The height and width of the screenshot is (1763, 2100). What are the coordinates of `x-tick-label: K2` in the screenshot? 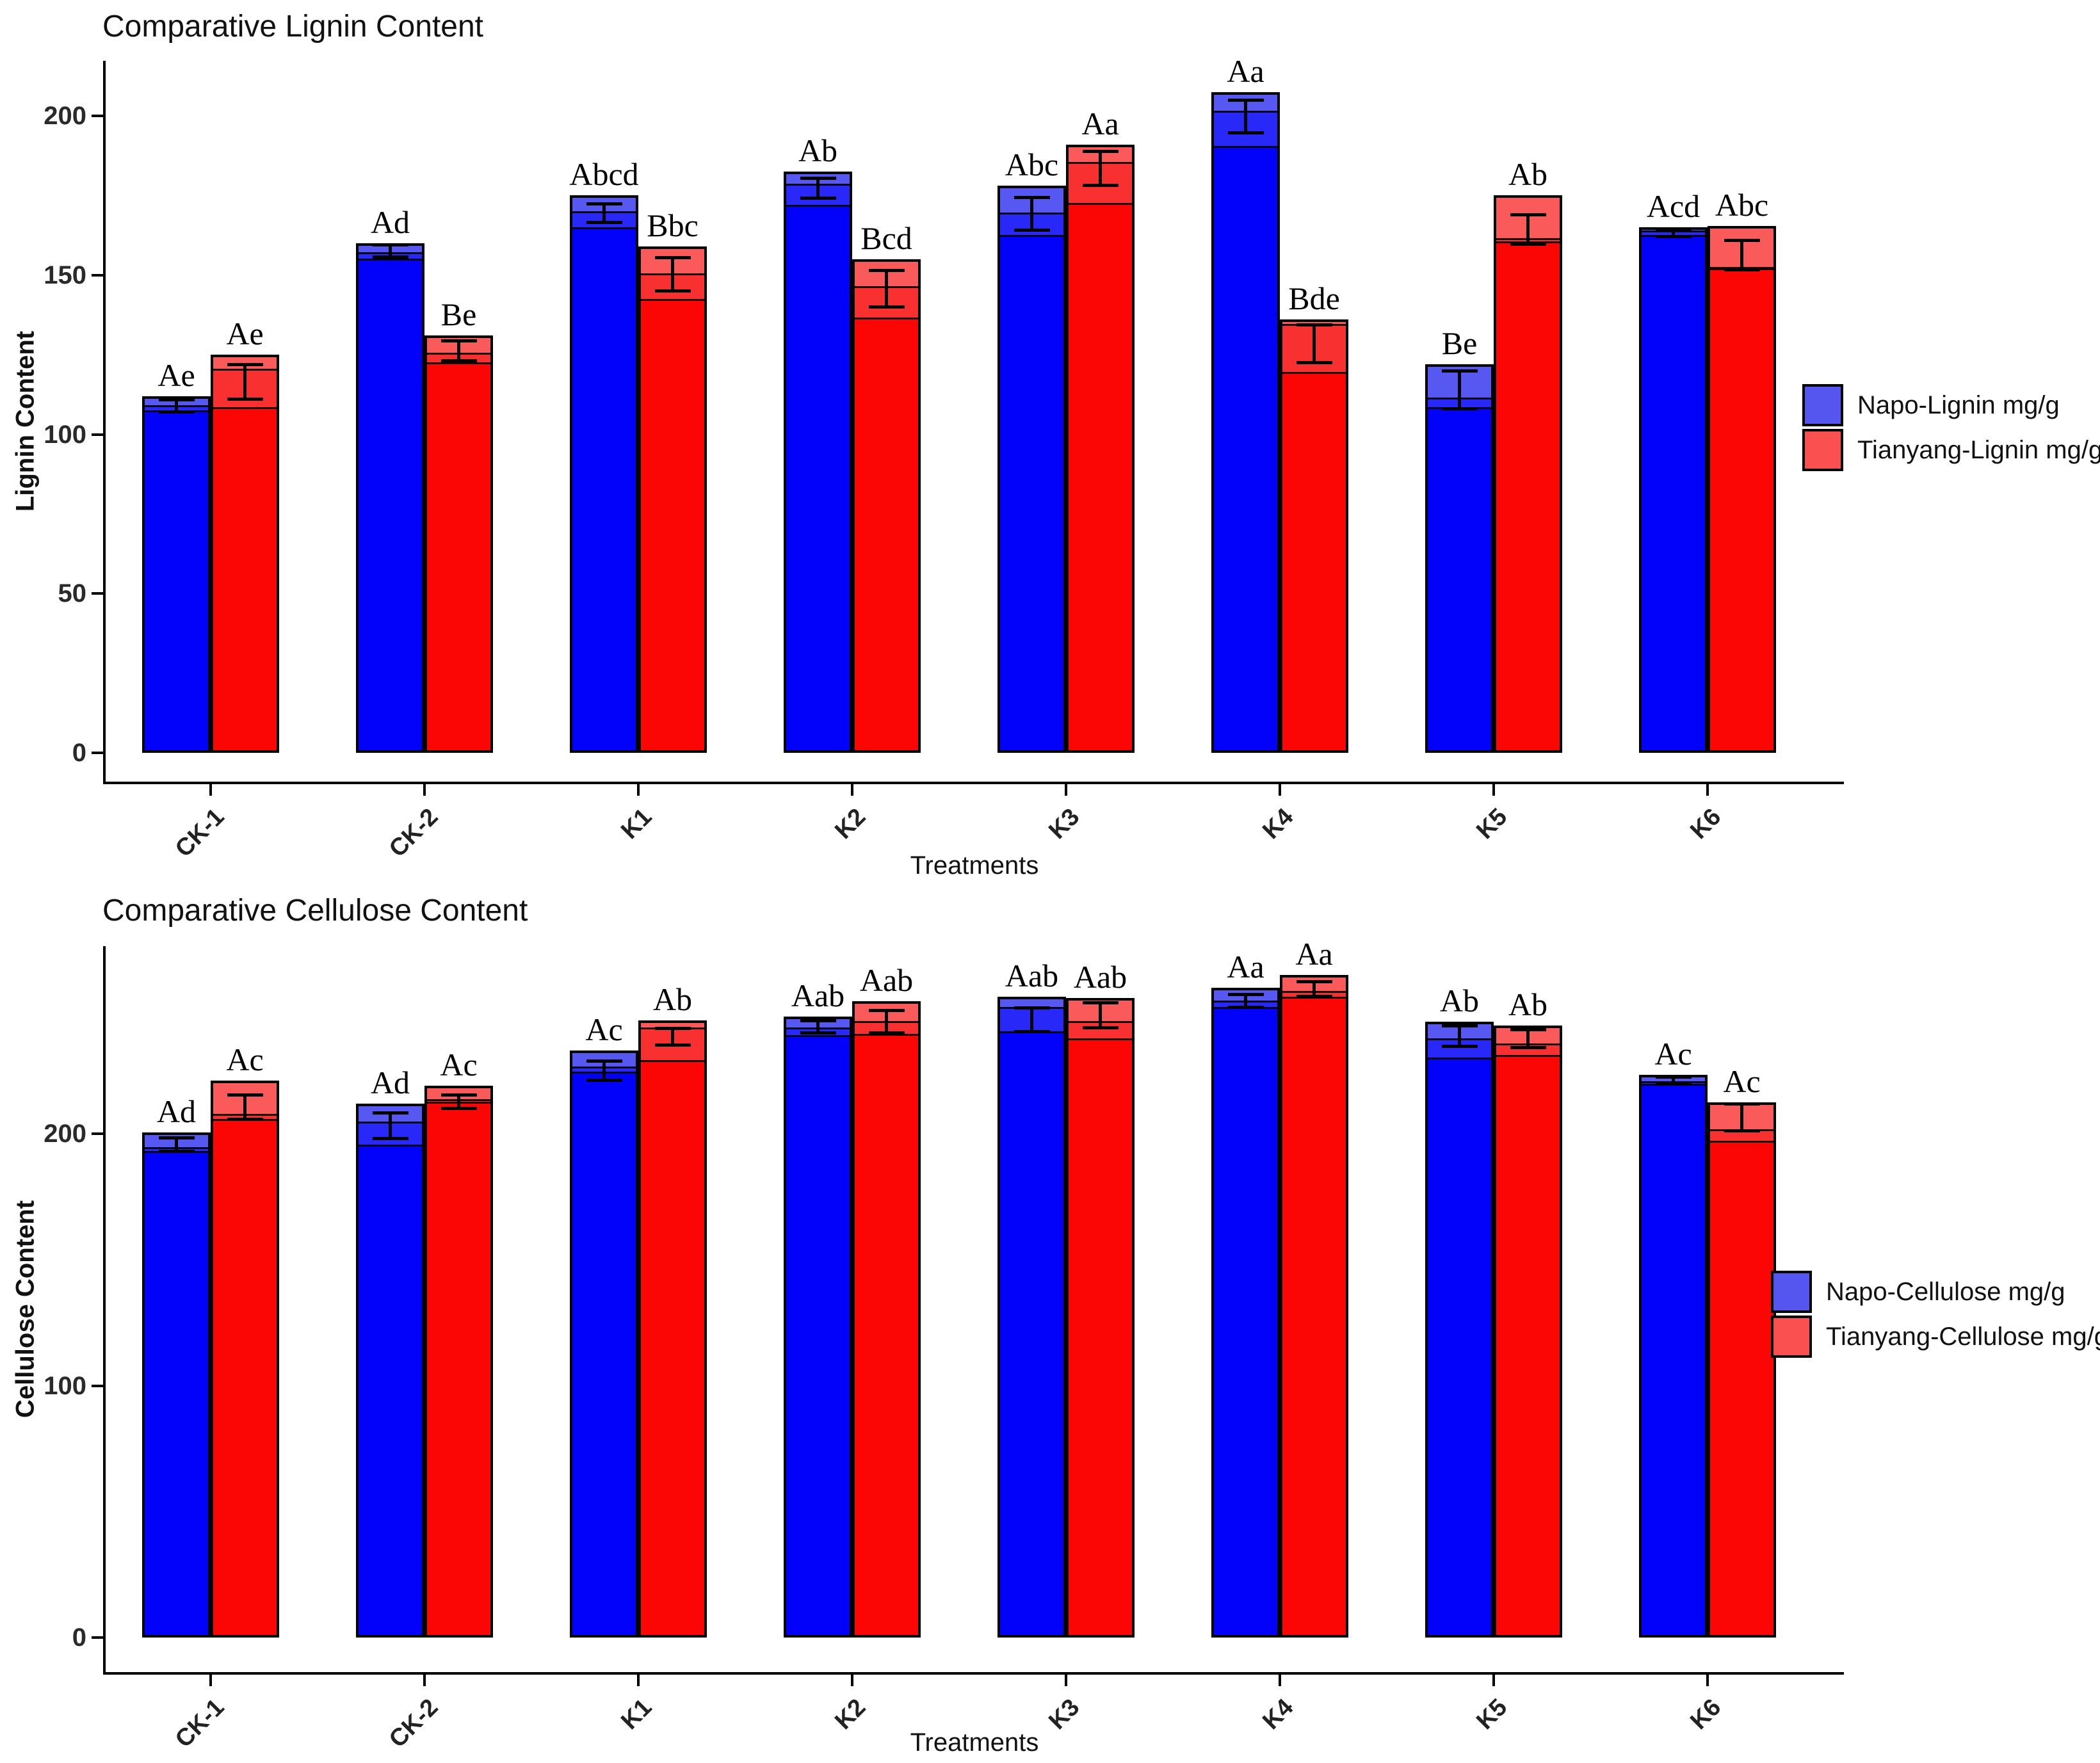 It's located at (851, 824).